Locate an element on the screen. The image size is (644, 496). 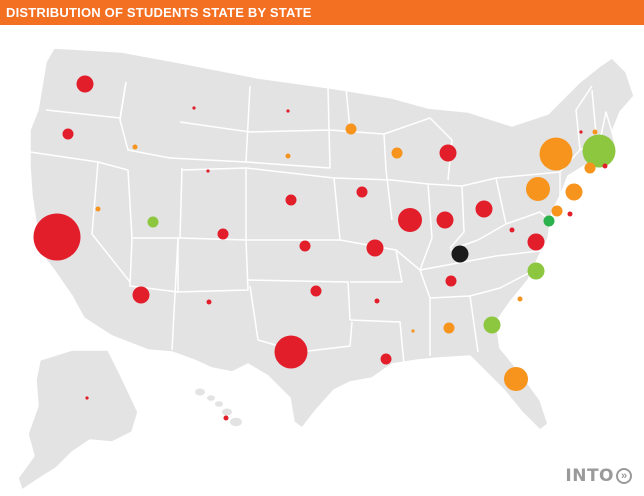
marker-fl is located at coordinates (516, 379).